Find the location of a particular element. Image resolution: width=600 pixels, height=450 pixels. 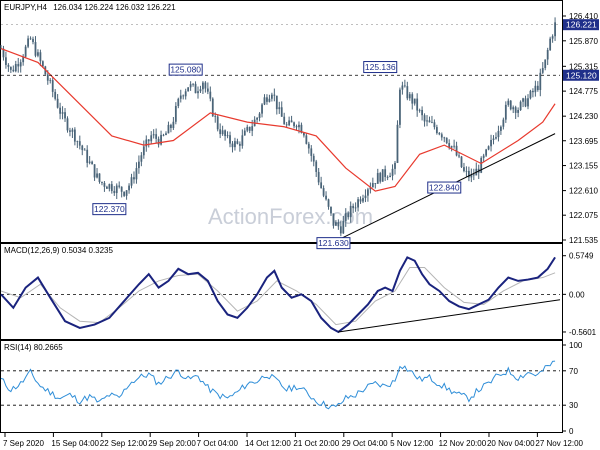

price-tick-label: 123.695 is located at coordinates (583, 141).